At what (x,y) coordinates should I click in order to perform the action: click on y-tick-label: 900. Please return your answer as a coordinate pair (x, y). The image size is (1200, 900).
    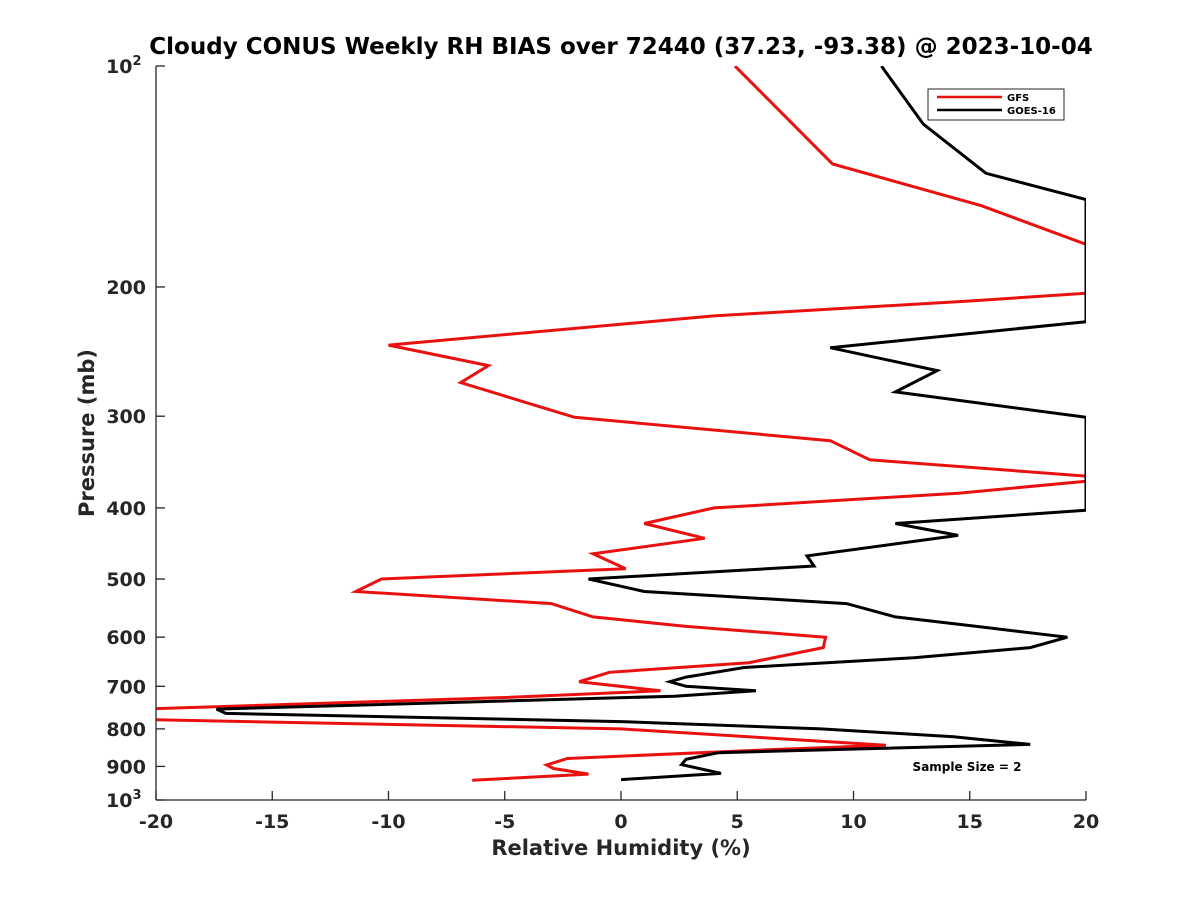
    Looking at the image, I should click on (126, 767).